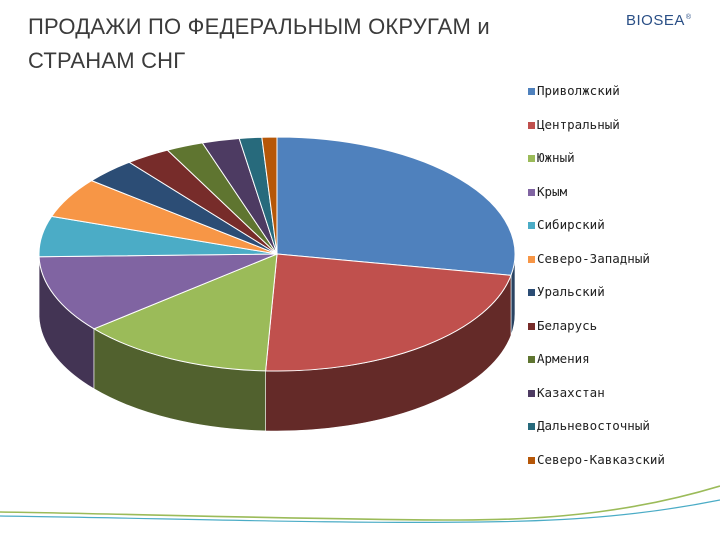 Image resolution: width=720 pixels, height=540 pixels. What do you see at coordinates (623, 231) in the screenshot?
I see `legend-item: Сибирский` at bounding box center [623, 231].